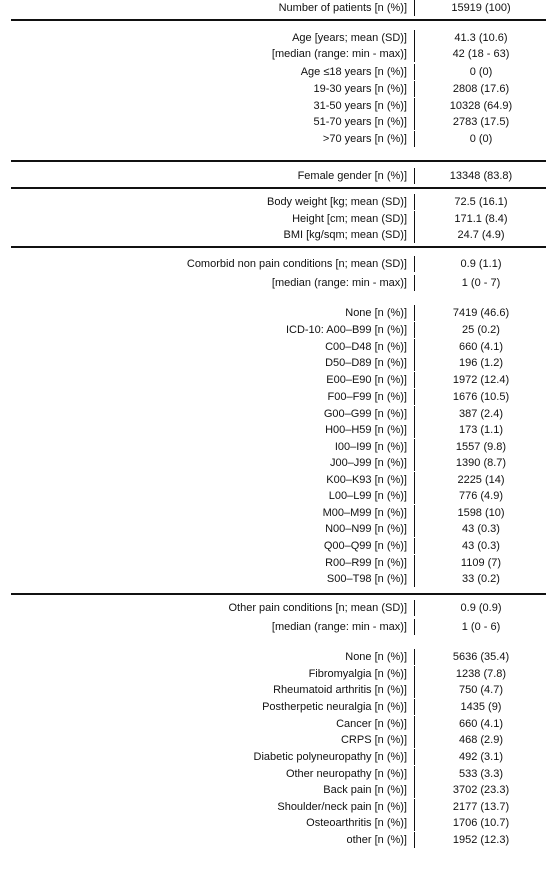  Describe the element at coordinates (368, 463) in the screenshot. I see `row-label: J00–J99 [n (%)]` at that location.